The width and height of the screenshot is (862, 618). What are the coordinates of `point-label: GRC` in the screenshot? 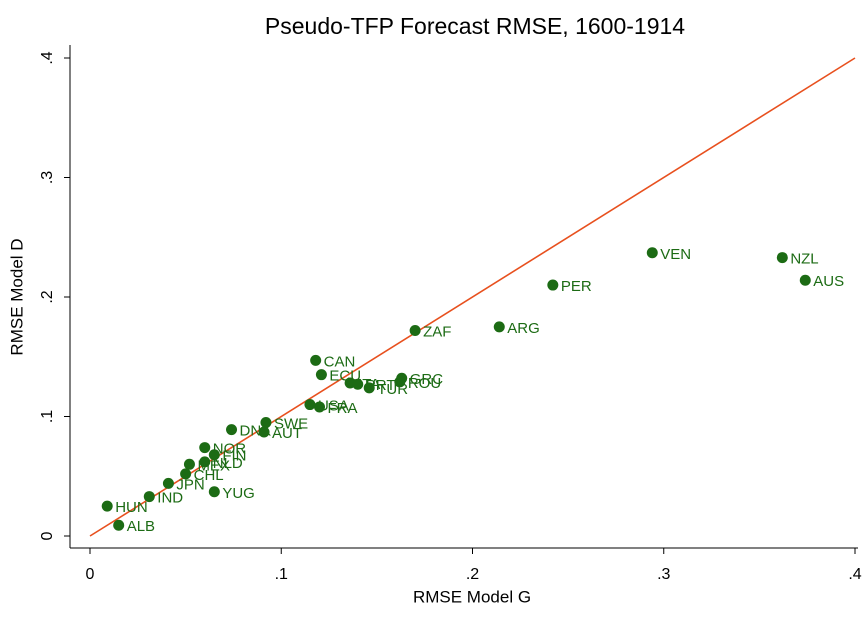 It's located at (427, 379).